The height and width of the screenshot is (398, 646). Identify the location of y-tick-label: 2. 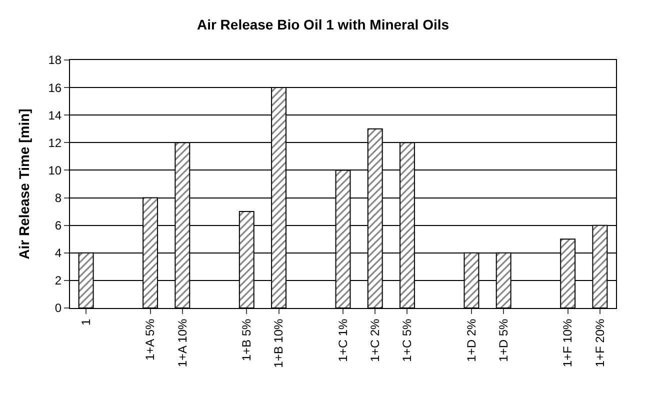
(58, 281).